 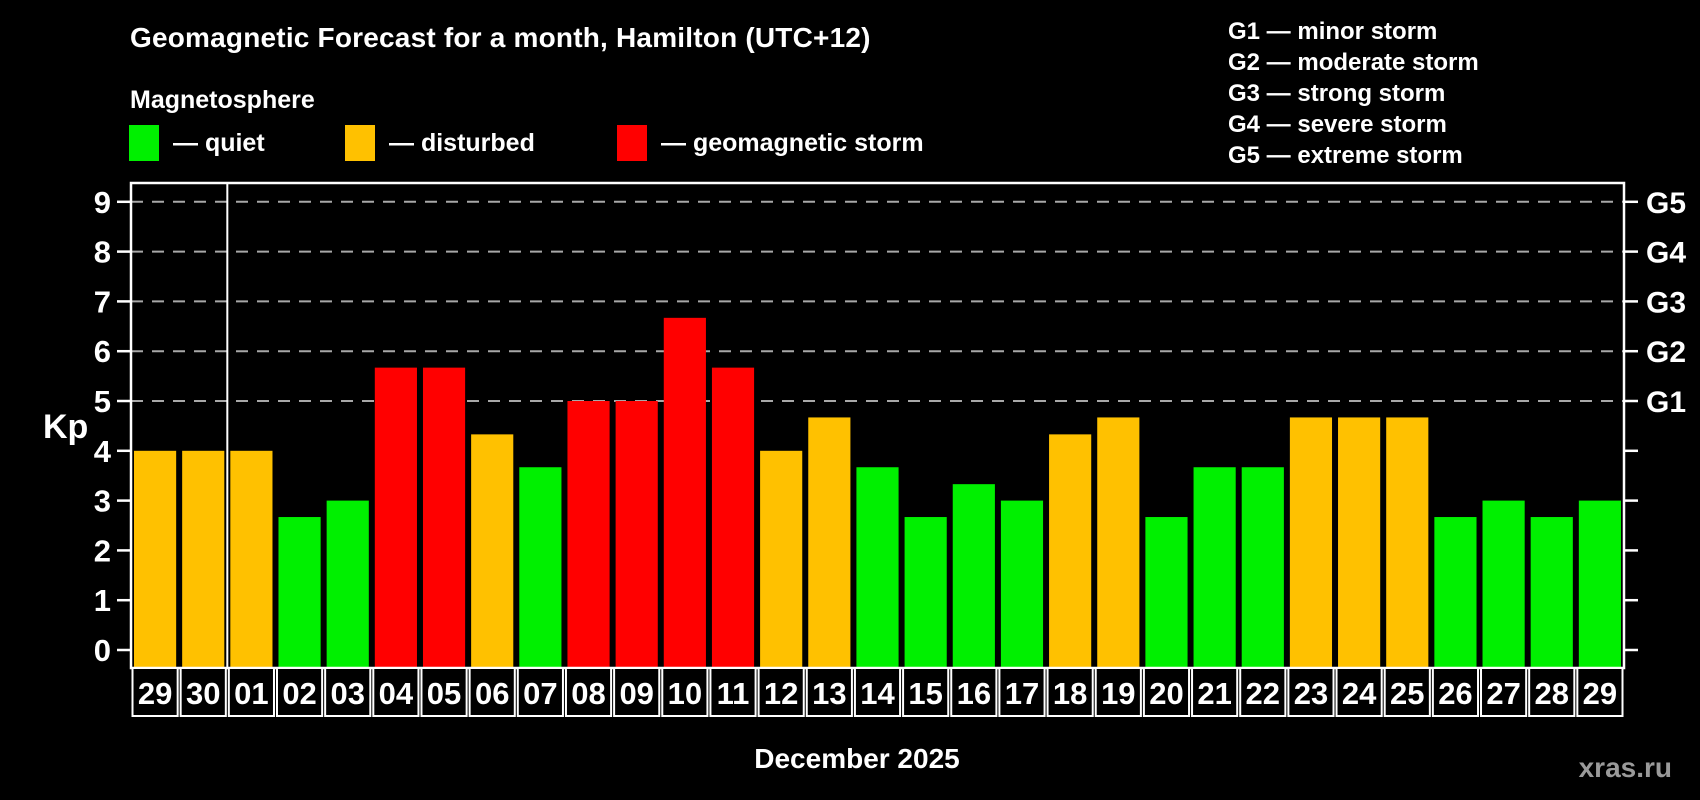 I want to click on legend-item-disturbed: — disturbed, so click(x=440, y=143).